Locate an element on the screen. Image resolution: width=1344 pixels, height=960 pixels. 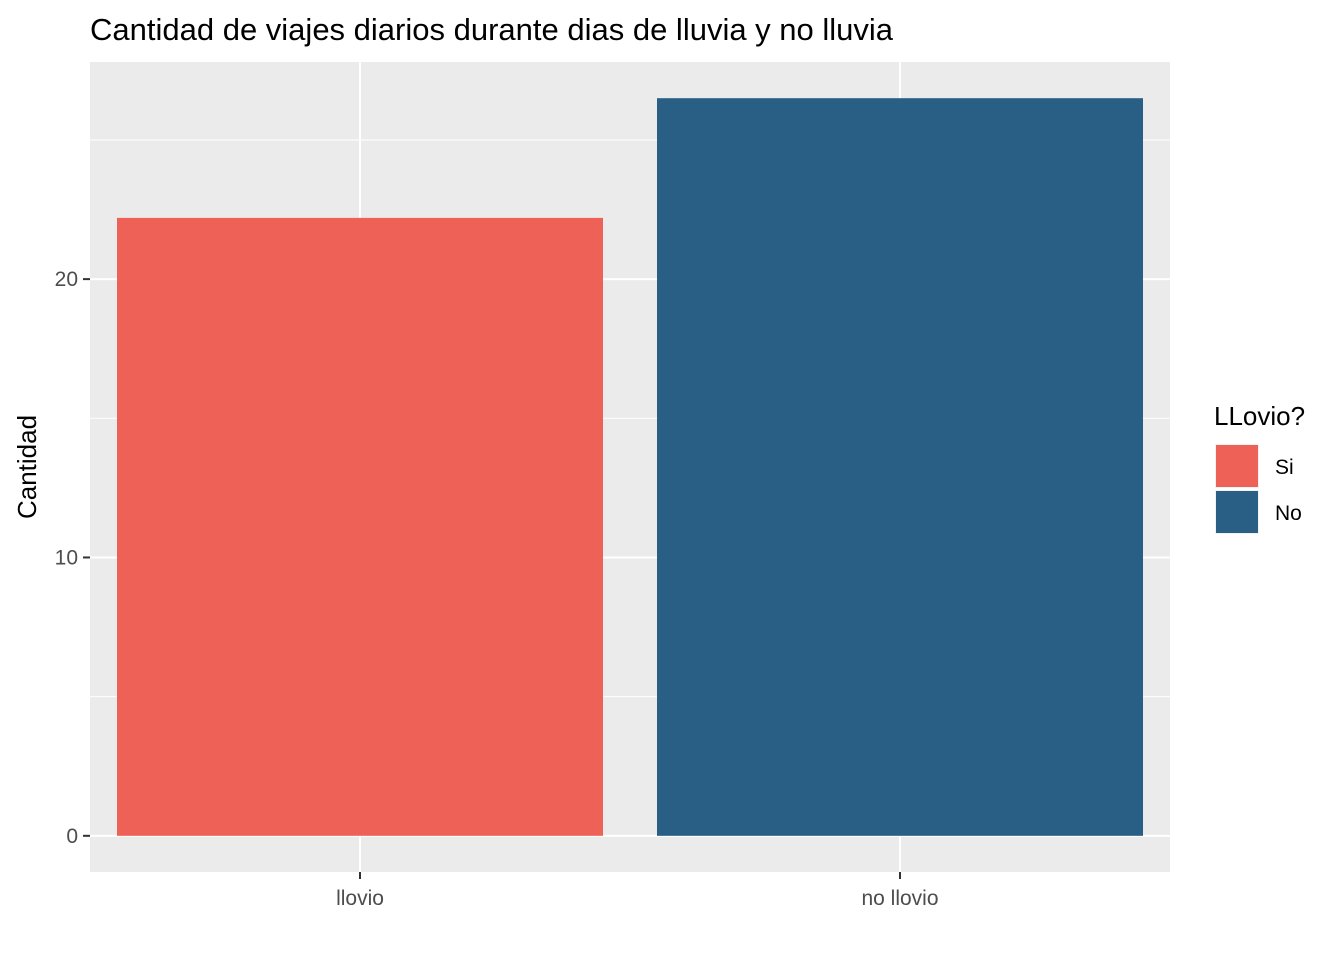
x-tick-label: llovio is located at coordinates (360, 898).